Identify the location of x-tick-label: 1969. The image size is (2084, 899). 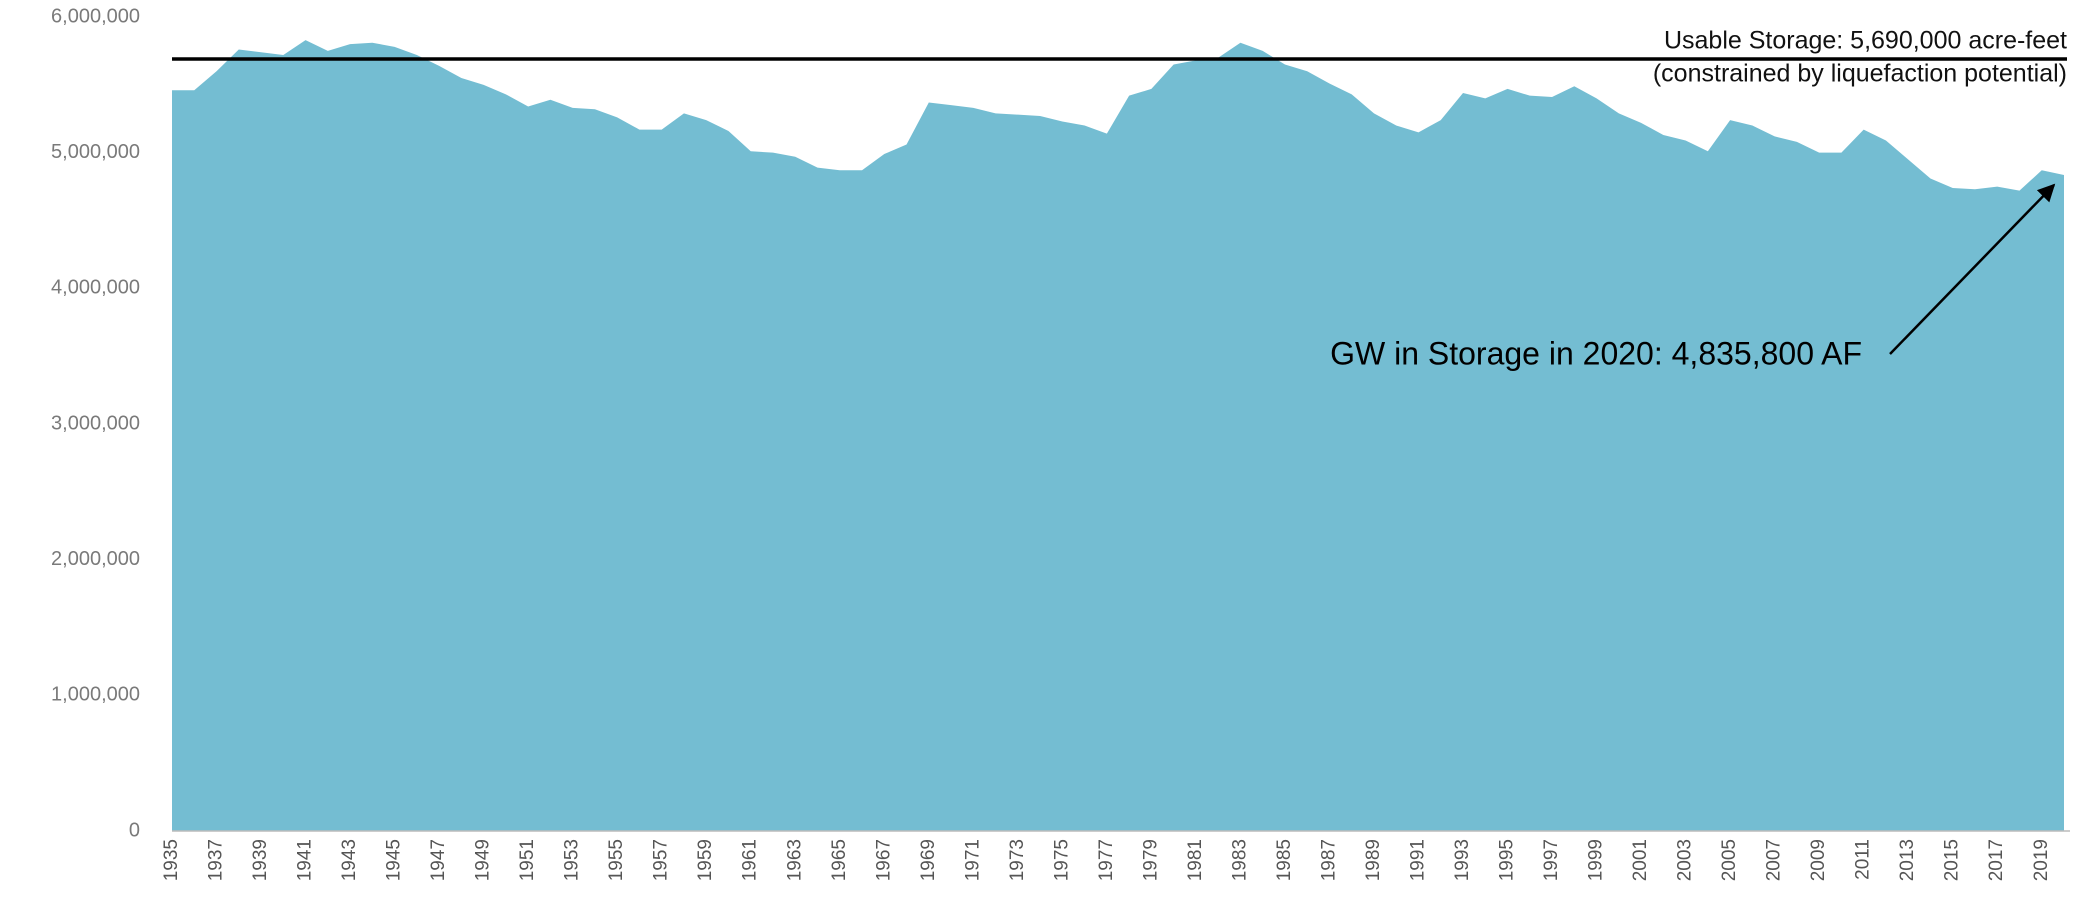
(928, 860).